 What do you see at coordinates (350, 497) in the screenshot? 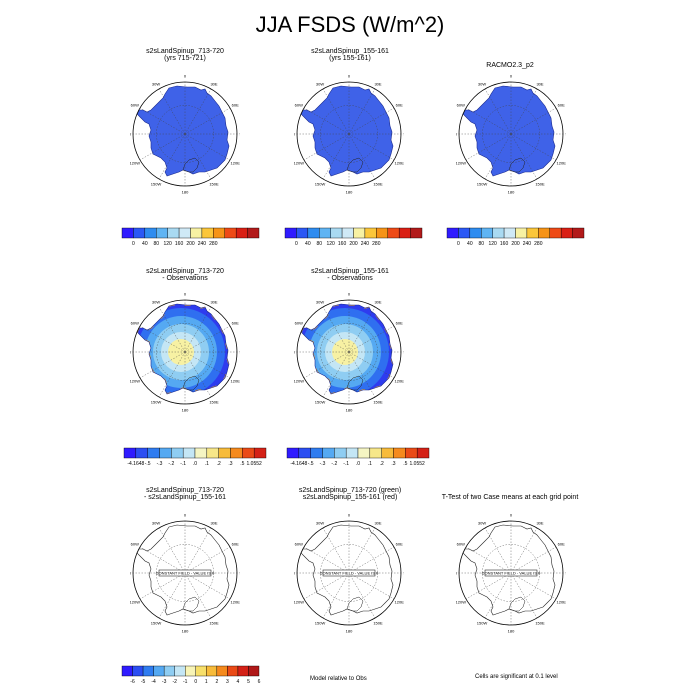
I see `panel-subtitle-line: s2sLandSpinup_155-161 (red)` at bounding box center [350, 497].